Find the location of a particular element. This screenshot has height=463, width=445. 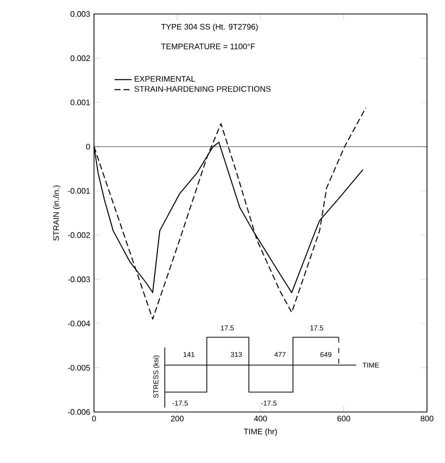

y-tick-label: -0.005 is located at coordinates (79, 367).